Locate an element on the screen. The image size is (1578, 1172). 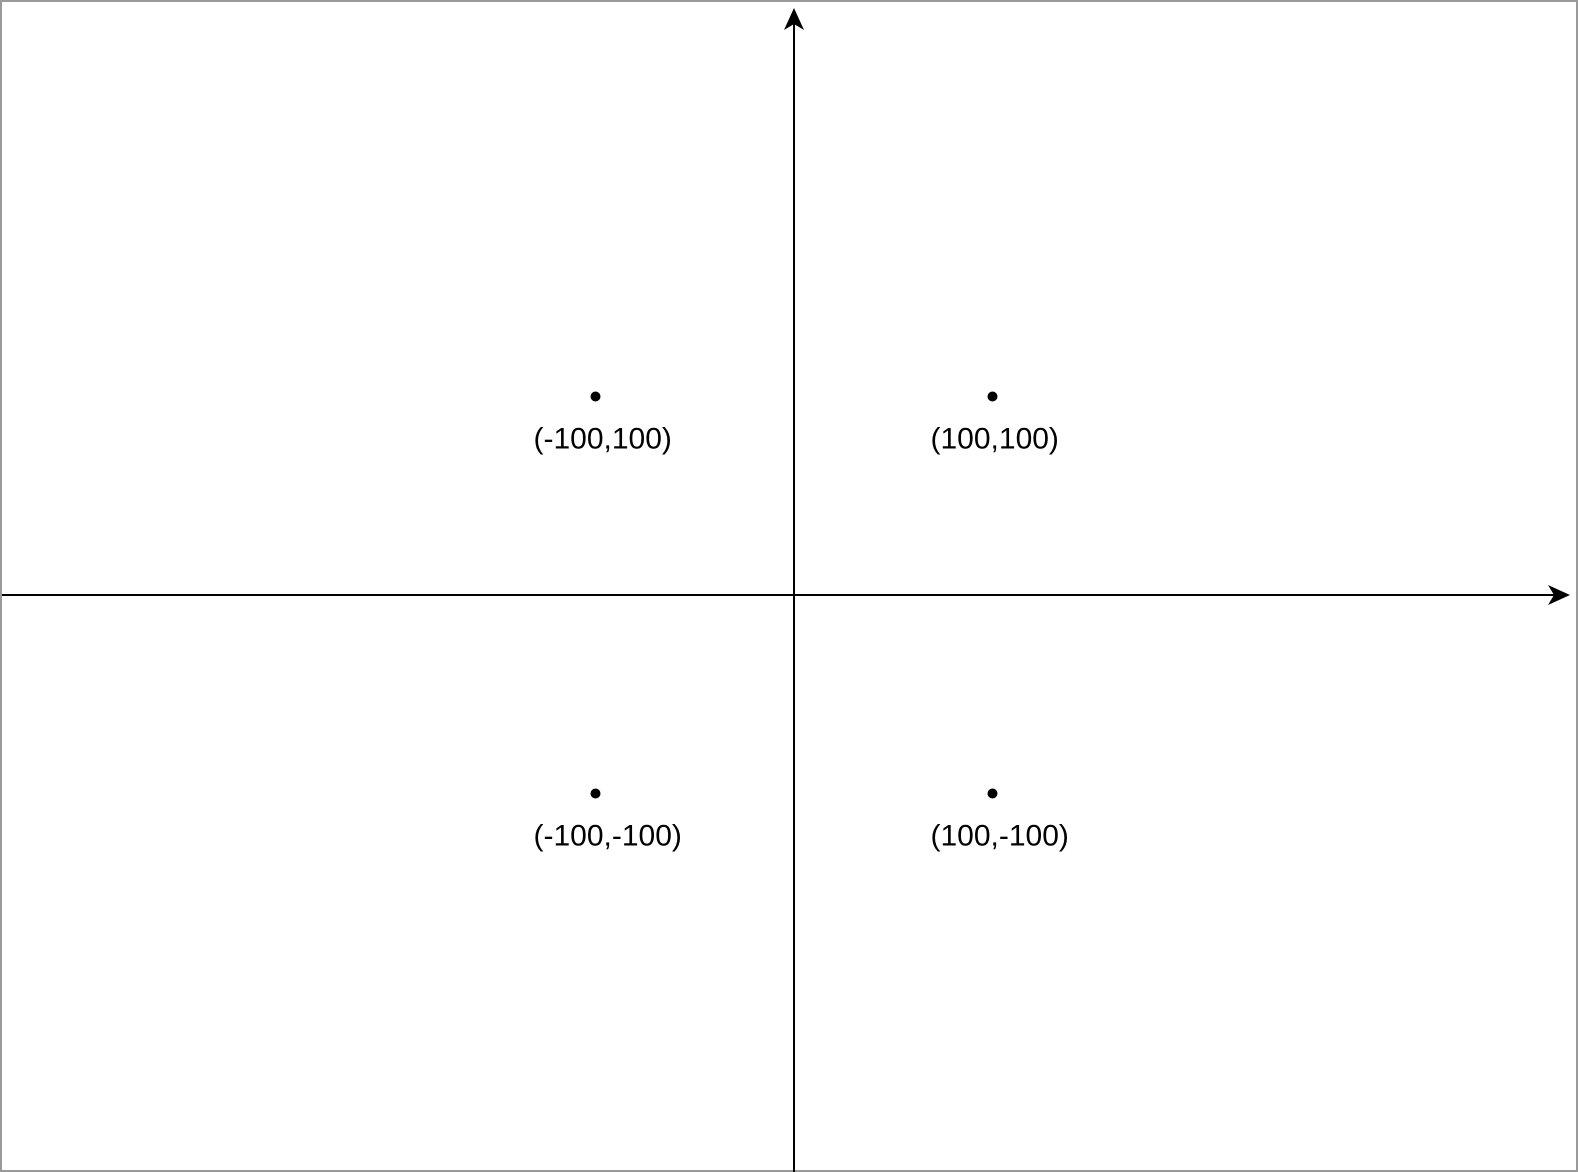
point-group: (100,-100) is located at coordinates (1000, 820).